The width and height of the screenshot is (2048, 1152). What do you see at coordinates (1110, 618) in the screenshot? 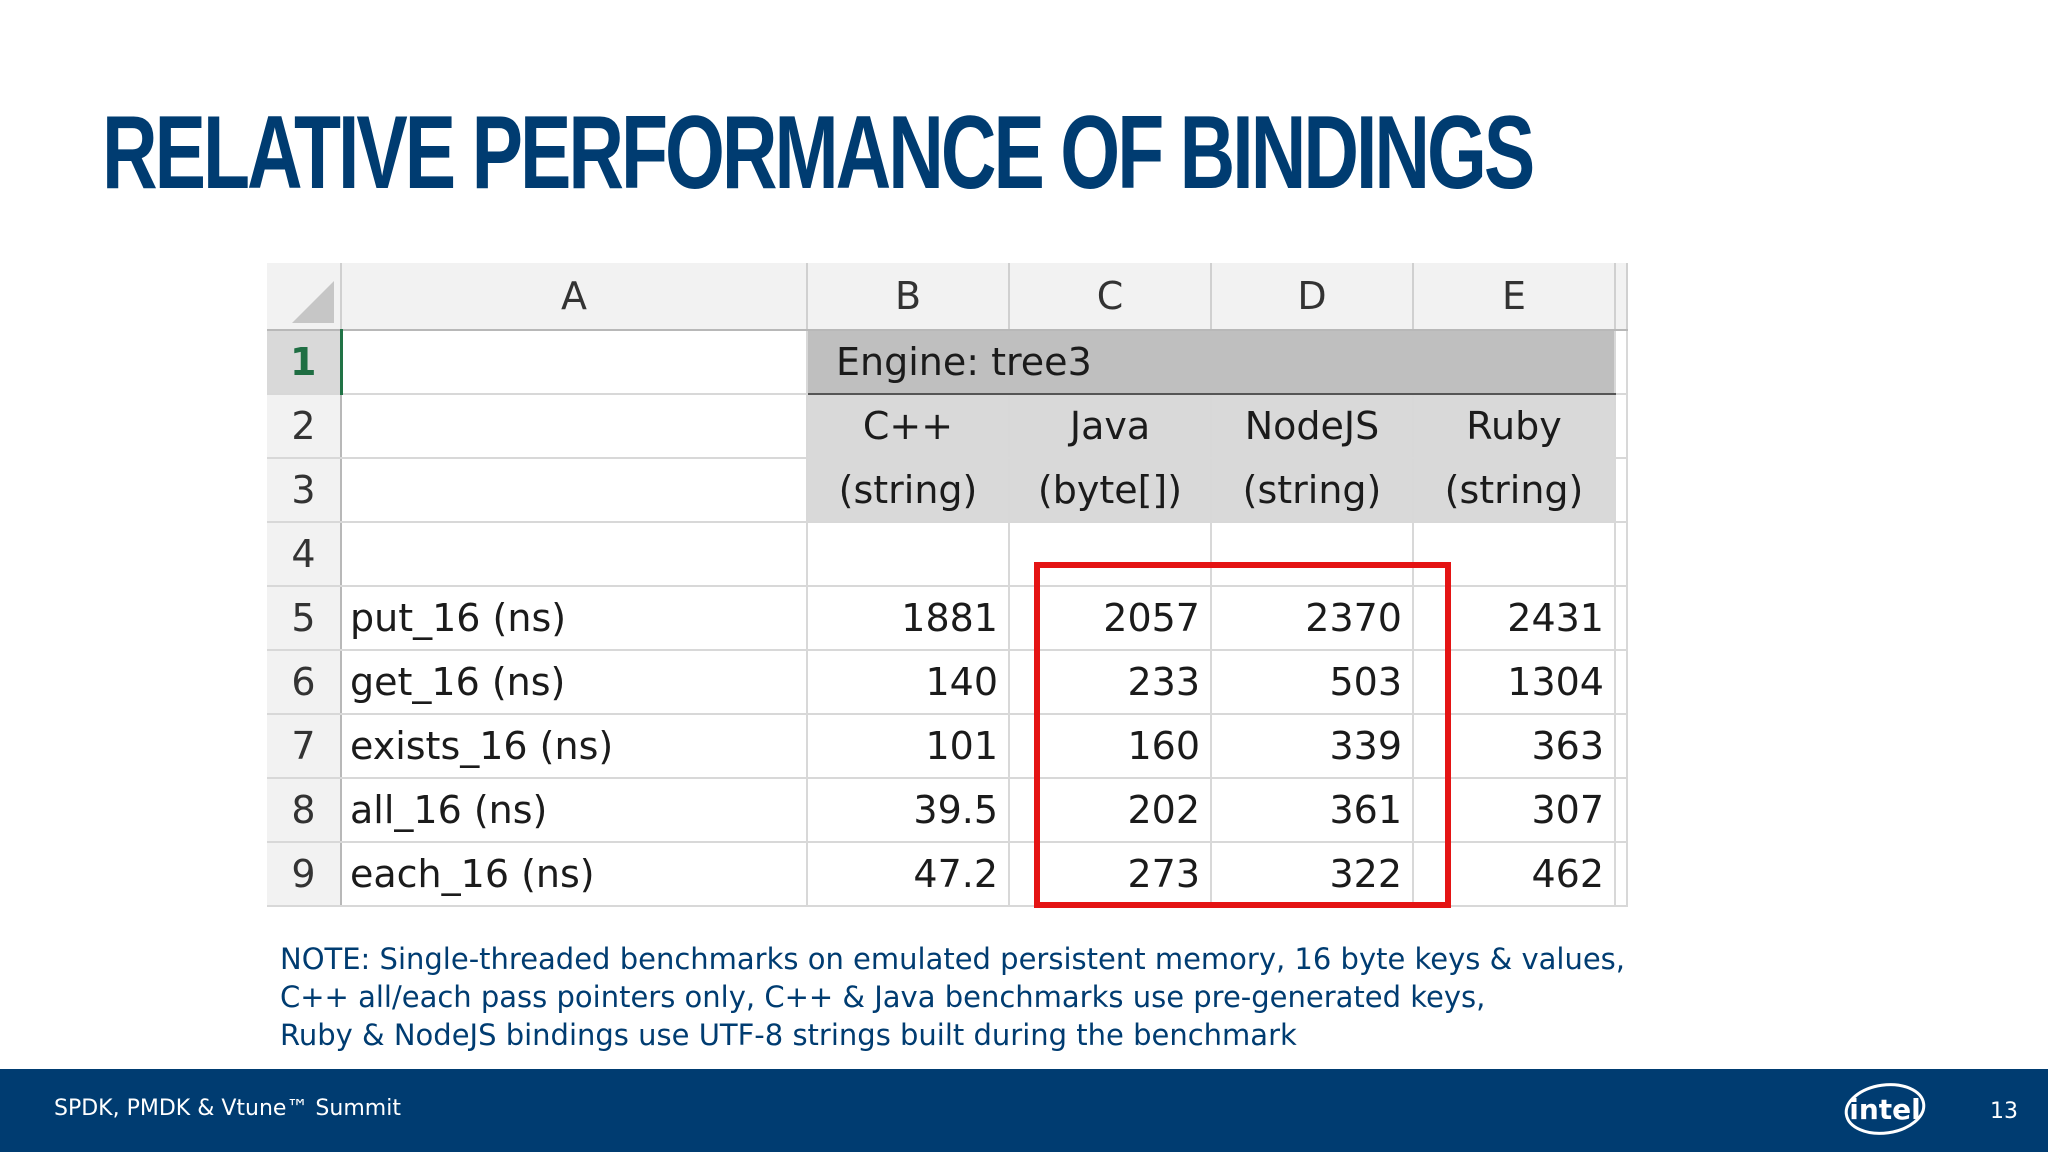
I see `value-java: 2057` at bounding box center [1110, 618].